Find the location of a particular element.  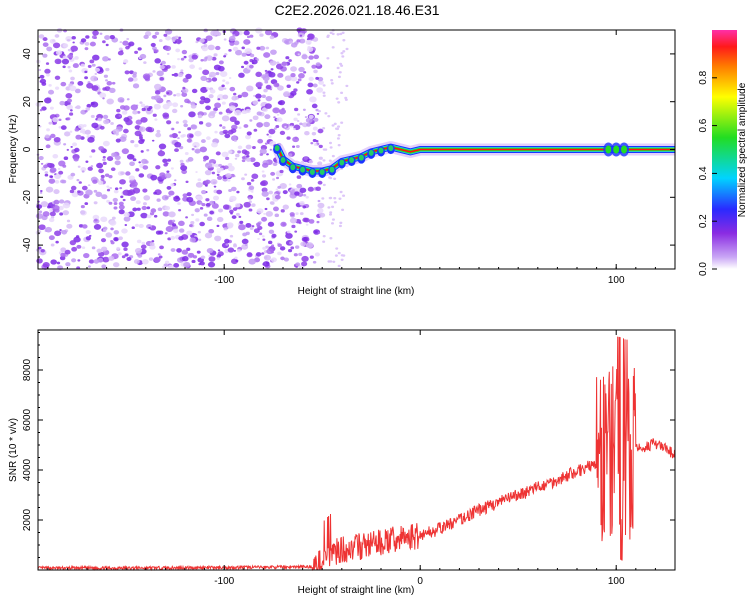

colorbar-label: Normalized spectral amplitude is located at coordinates (742, 149).